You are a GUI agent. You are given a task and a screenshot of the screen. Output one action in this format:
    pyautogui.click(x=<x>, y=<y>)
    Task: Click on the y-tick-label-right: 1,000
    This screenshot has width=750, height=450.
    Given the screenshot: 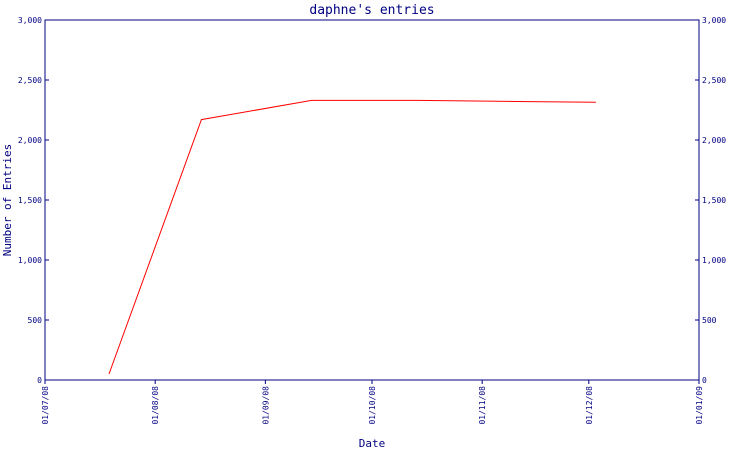 What is the action you would take?
    pyautogui.click(x=714, y=260)
    